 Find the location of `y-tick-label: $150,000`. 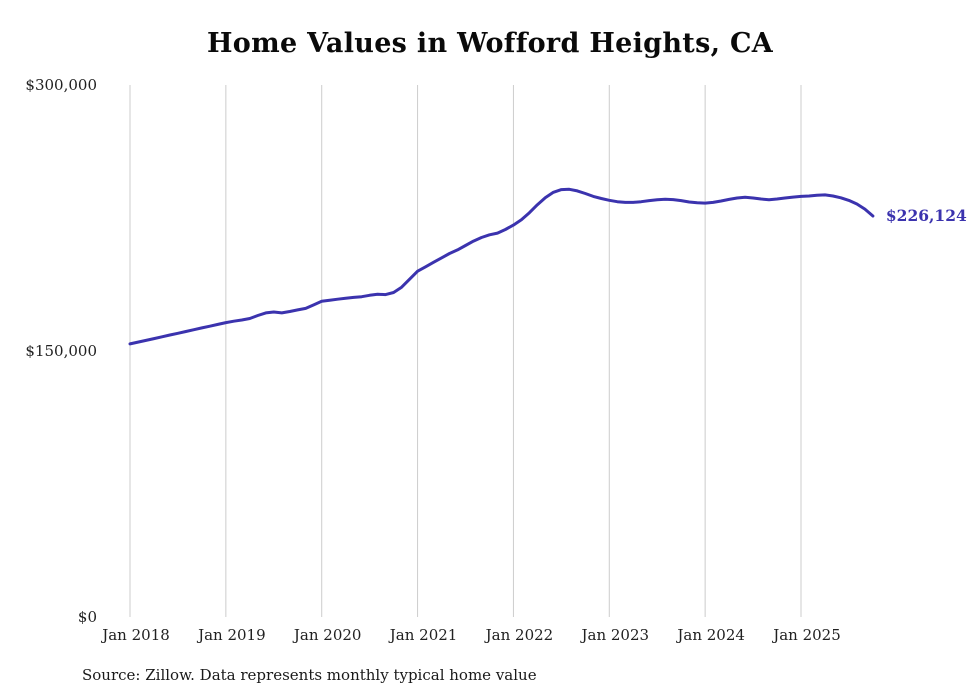

y-tick-label: $150,000 is located at coordinates (61, 351).